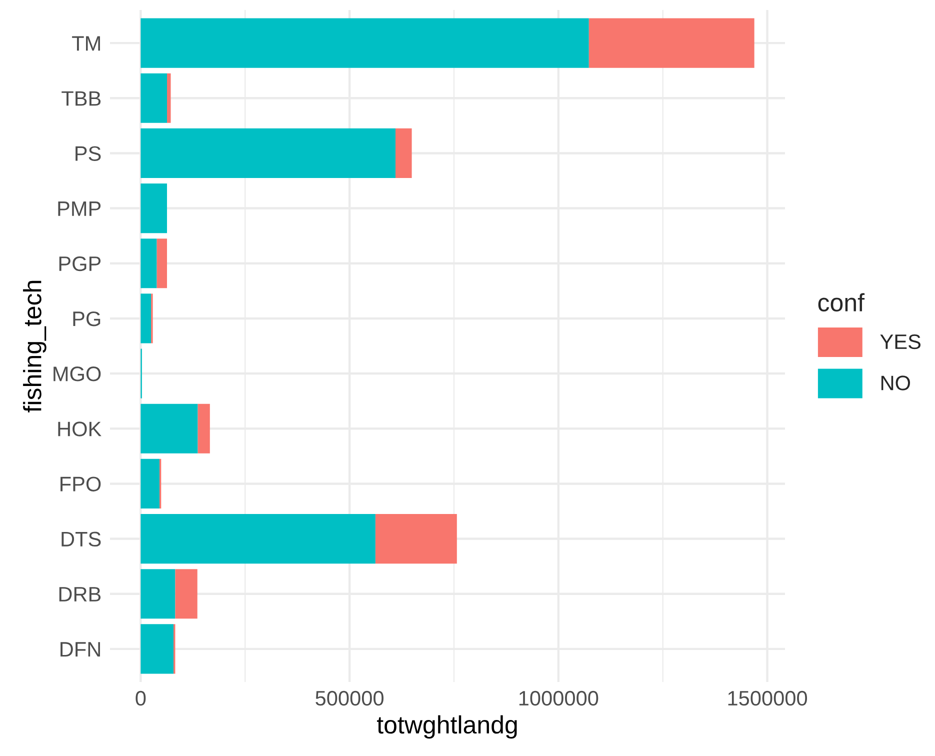 The image size is (935, 756). What do you see at coordinates (768, 698) in the screenshot?
I see `x-tick-label: 1500000` at bounding box center [768, 698].